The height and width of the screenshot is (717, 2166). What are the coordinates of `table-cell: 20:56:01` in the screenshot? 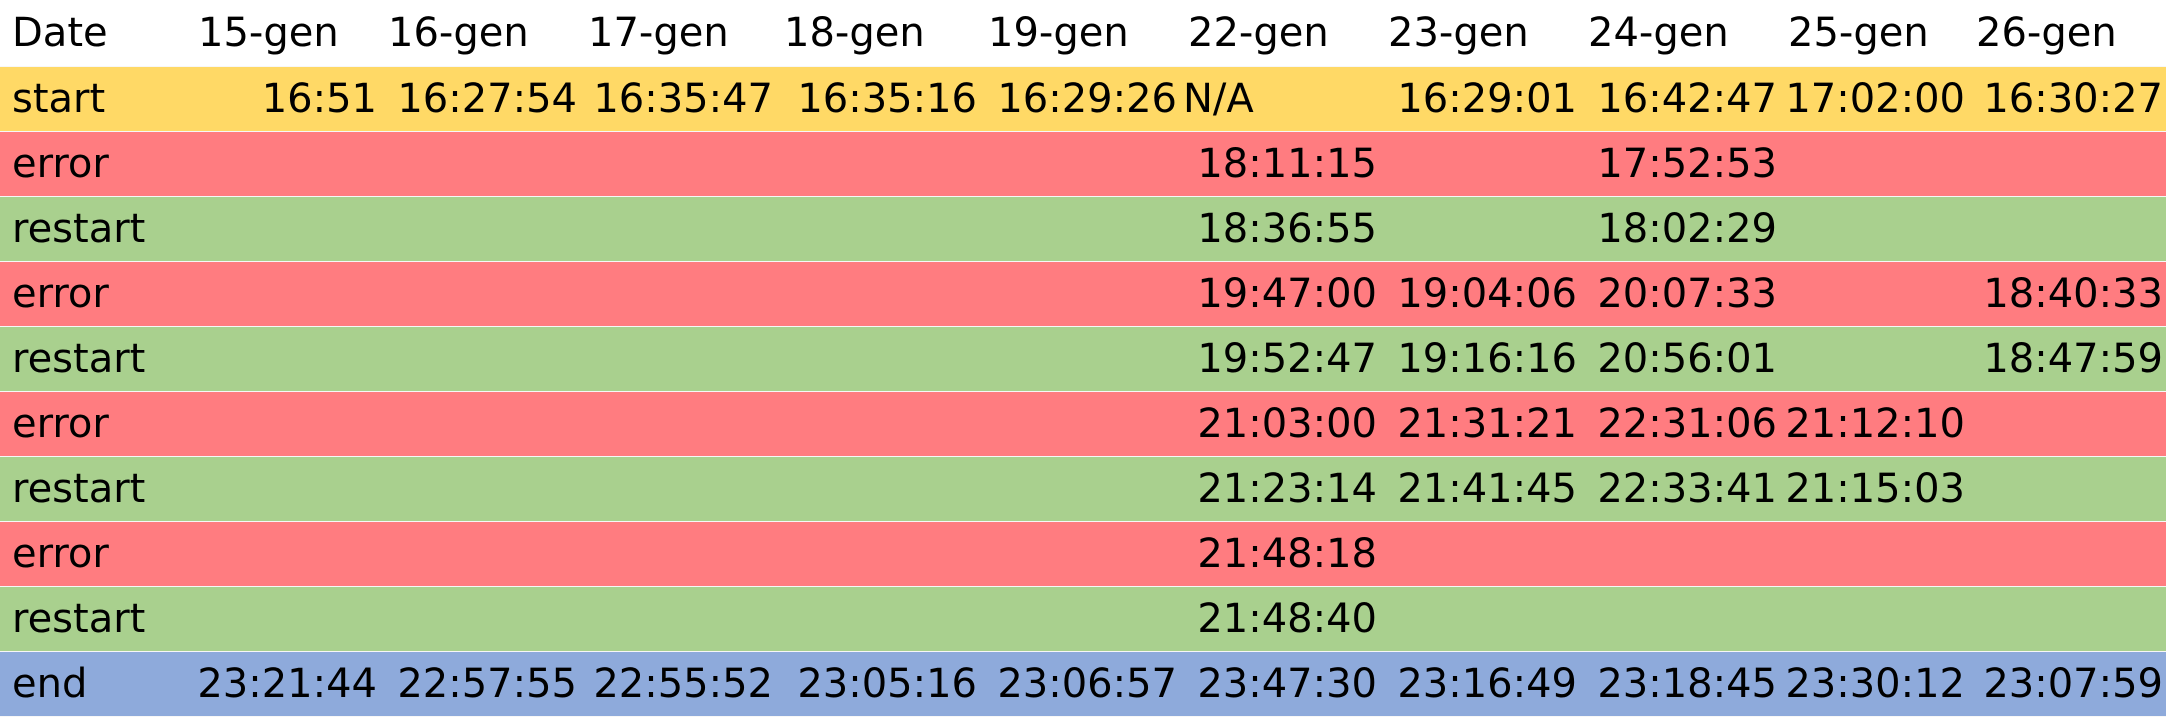 It's located at (1680, 359).